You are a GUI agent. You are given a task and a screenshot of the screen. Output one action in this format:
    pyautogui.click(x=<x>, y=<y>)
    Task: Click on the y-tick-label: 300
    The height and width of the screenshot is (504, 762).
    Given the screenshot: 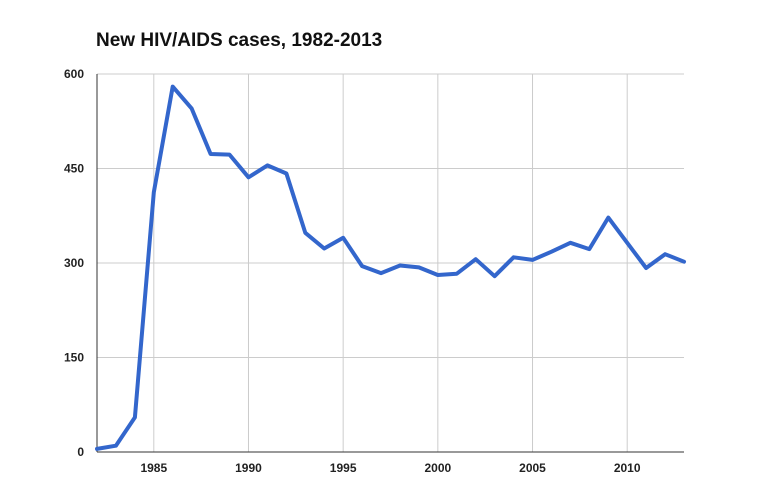 What is the action you would take?
    pyautogui.click(x=74, y=263)
    